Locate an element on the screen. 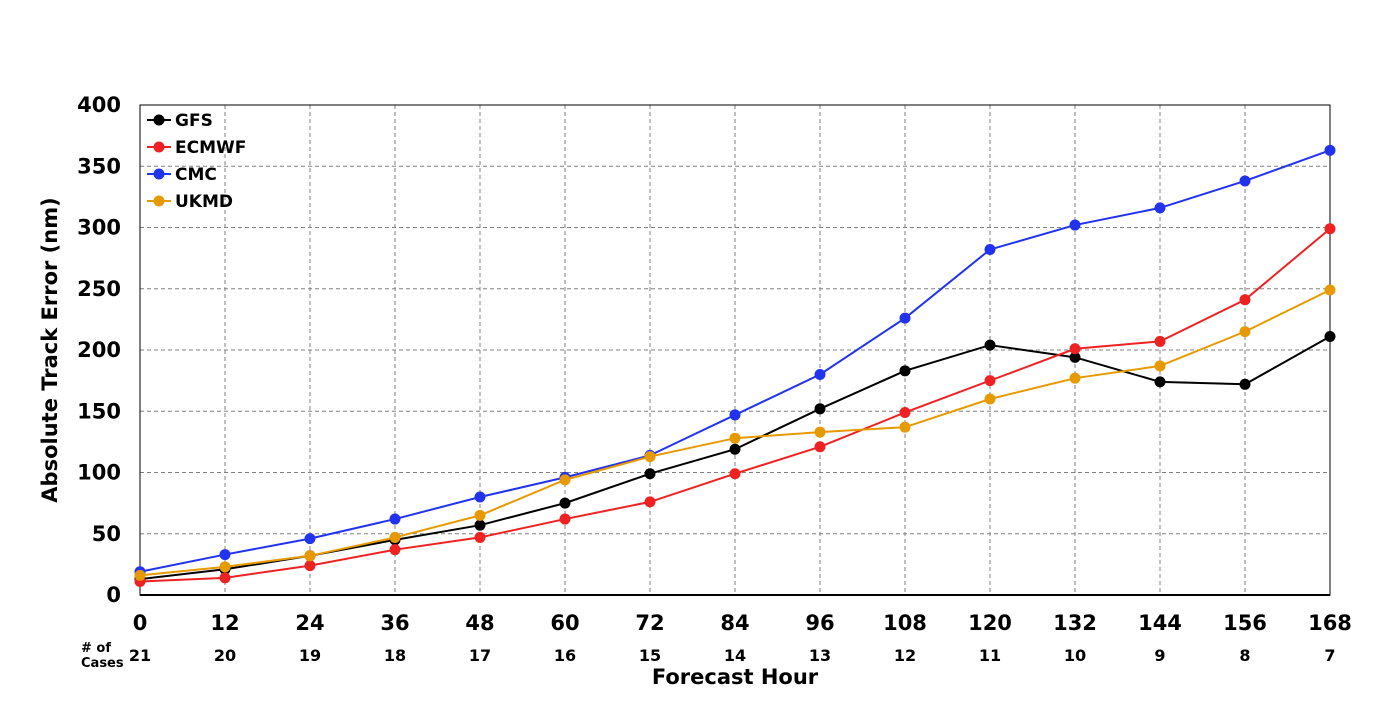 Image resolution: width=1400 pixels, height=704 pixels. case-count: 12 is located at coordinates (905, 655).